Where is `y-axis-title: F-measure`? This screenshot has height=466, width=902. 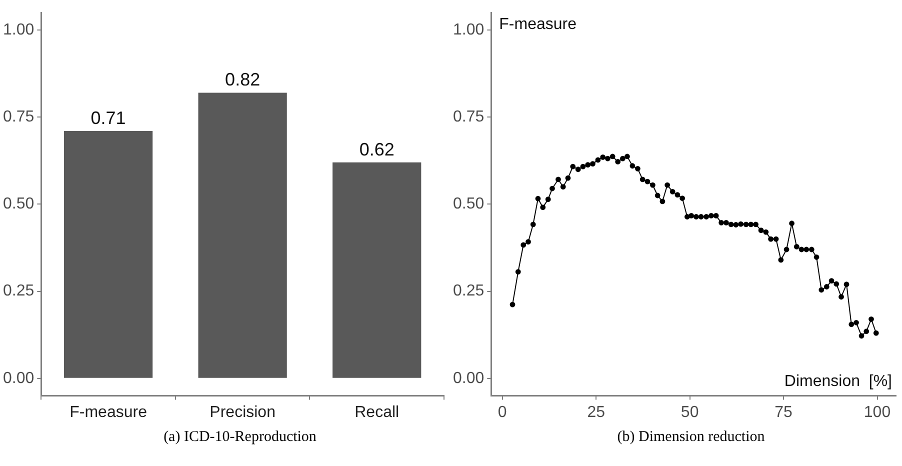 y-axis-title: F-measure is located at coordinates (538, 25).